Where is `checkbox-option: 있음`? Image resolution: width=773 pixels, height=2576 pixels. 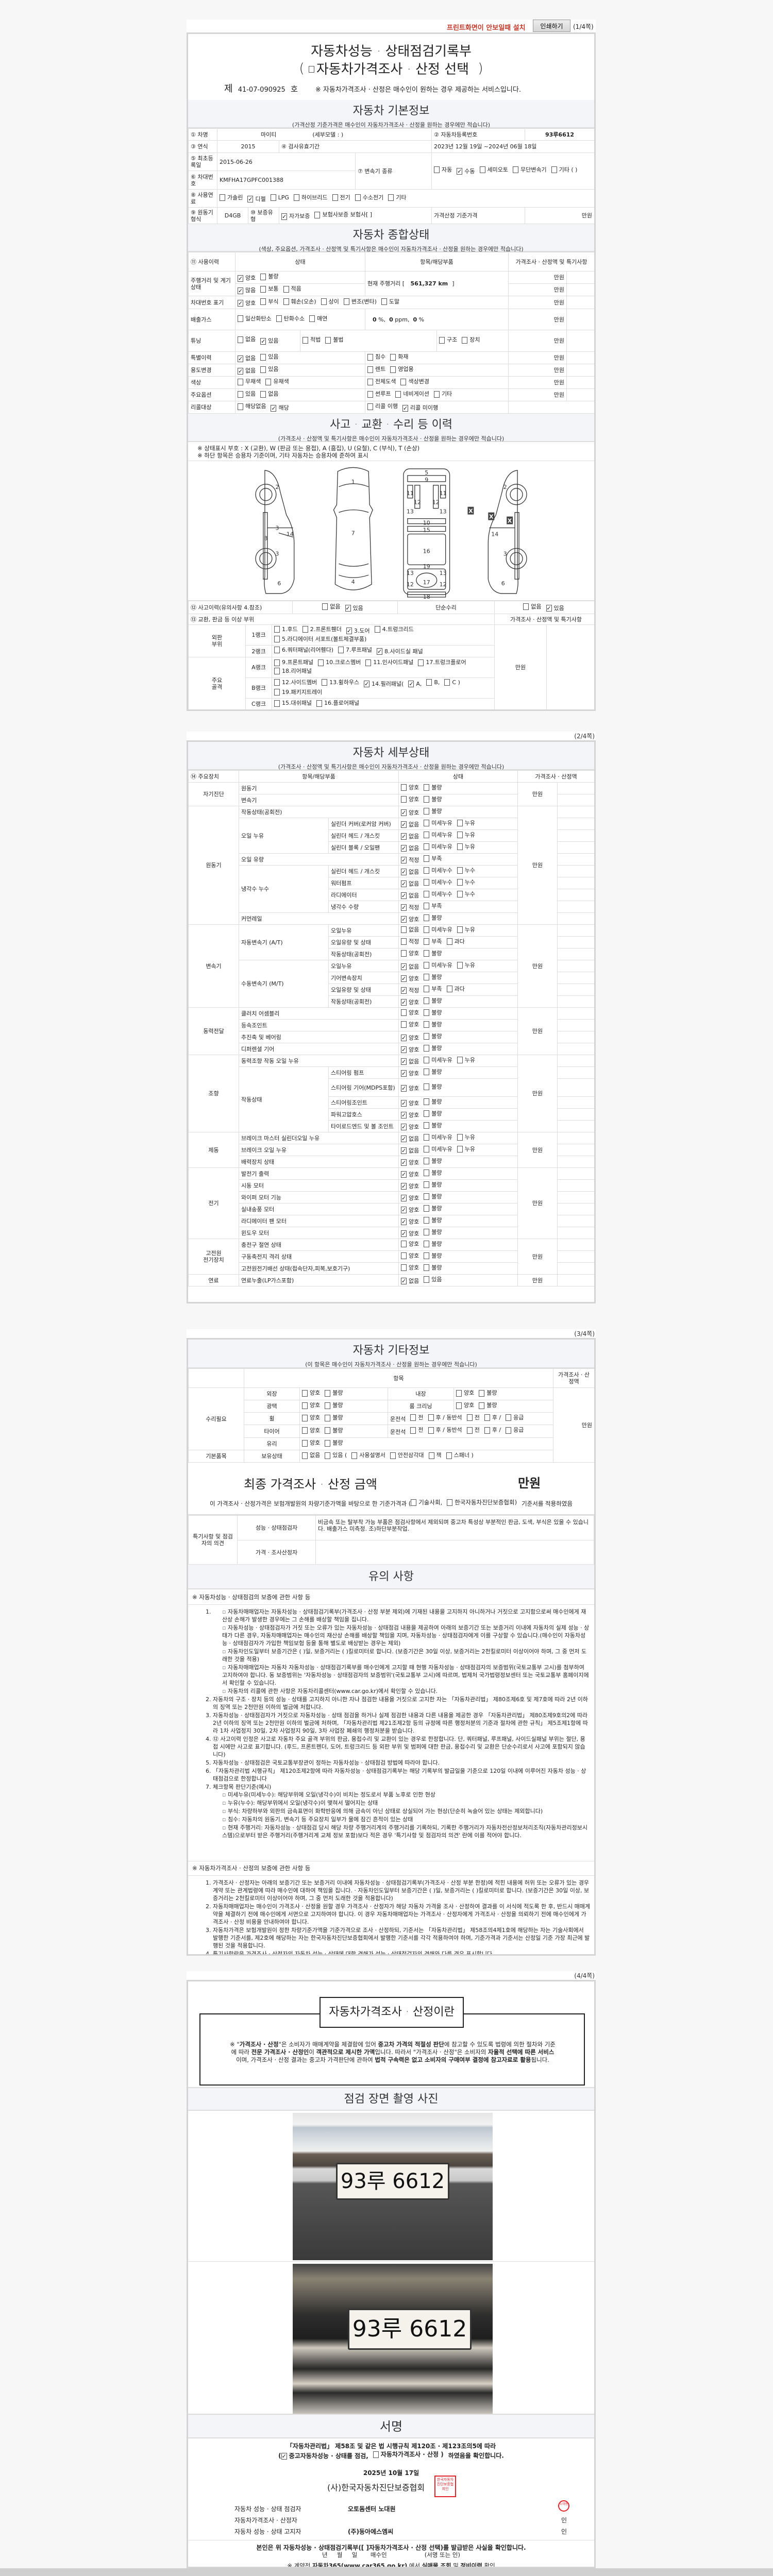
checkbox-option: 있음 is located at coordinates (269, 357).